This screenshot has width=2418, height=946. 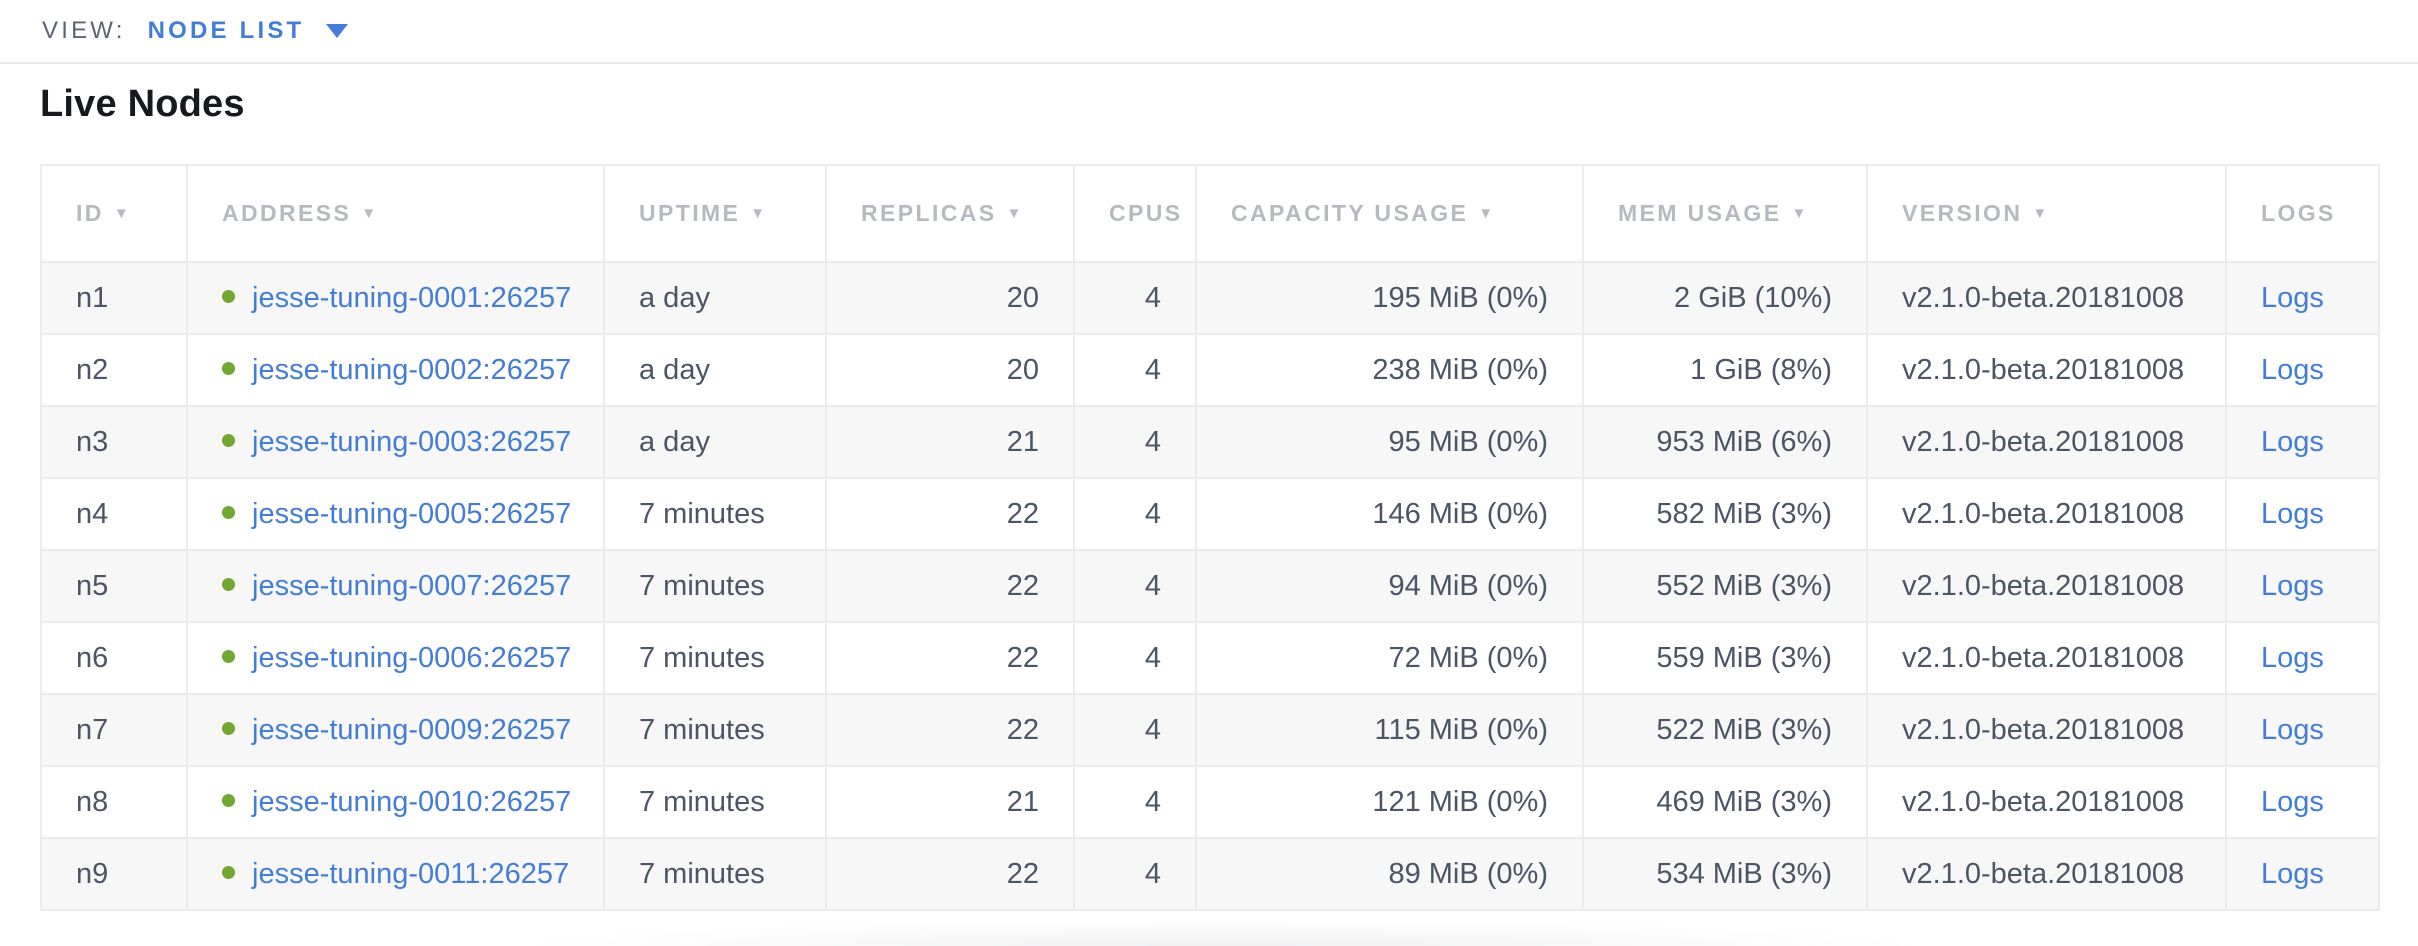 What do you see at coordinates (114, 874) in the screenshot?
I see `cell-id: n9` at bounding box center [114, 874].